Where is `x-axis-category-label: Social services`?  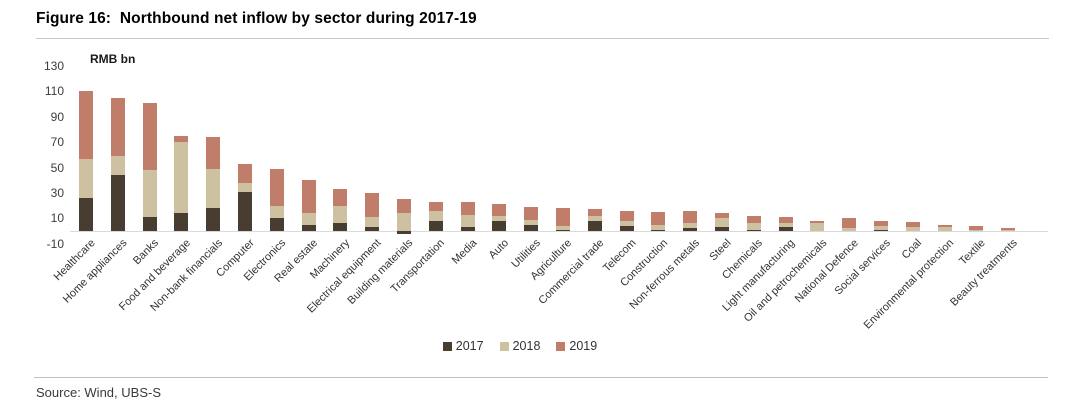
x-axis-category-label: Social services is located at coordinates (862, 267).